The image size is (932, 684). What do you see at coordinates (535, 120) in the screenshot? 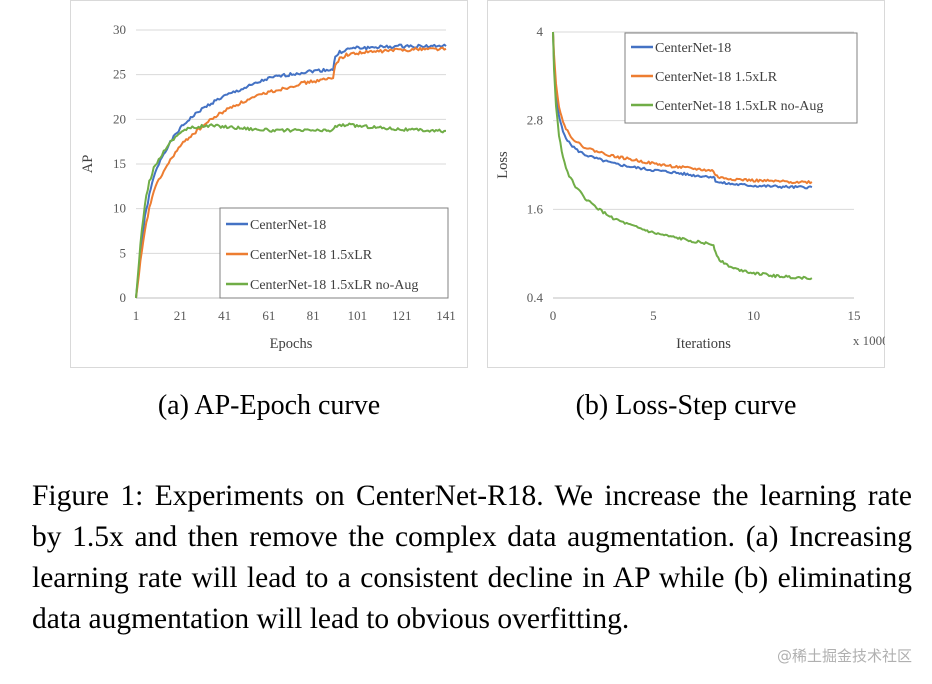
I see `y-tick-label: 2.8` at bounding box center [535, 120].